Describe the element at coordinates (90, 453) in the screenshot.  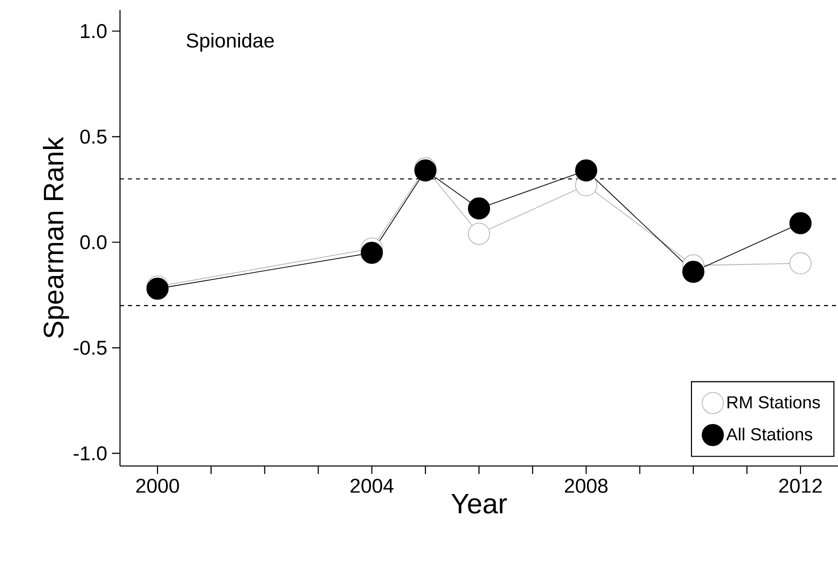
I see `y-tick-label: -1.0` at that location.